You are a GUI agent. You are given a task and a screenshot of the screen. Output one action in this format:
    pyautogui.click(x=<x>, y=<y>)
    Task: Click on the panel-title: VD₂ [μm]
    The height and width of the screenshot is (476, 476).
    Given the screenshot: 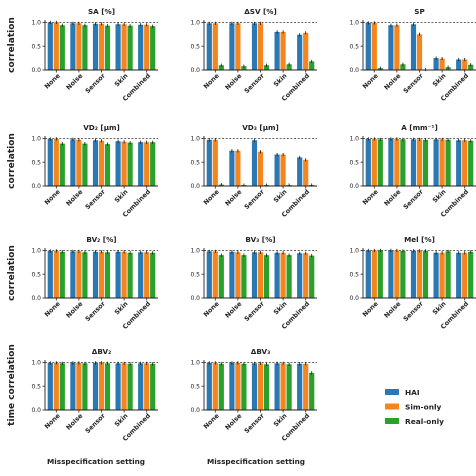 What is the action you would take?
    pyautogui.click(x=101, y=127)
    